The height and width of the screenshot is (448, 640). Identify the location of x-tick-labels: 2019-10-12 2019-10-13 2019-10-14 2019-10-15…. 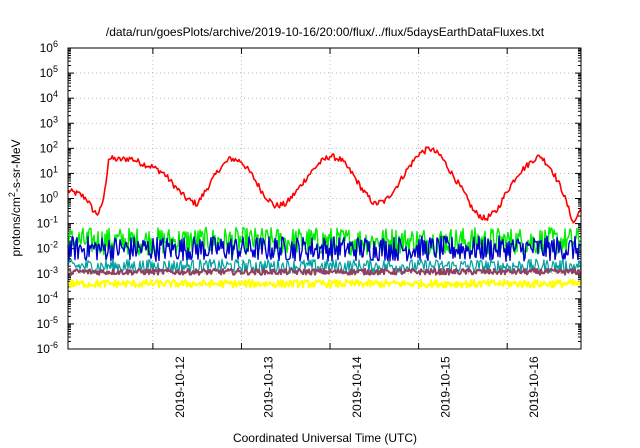
(357, 387).